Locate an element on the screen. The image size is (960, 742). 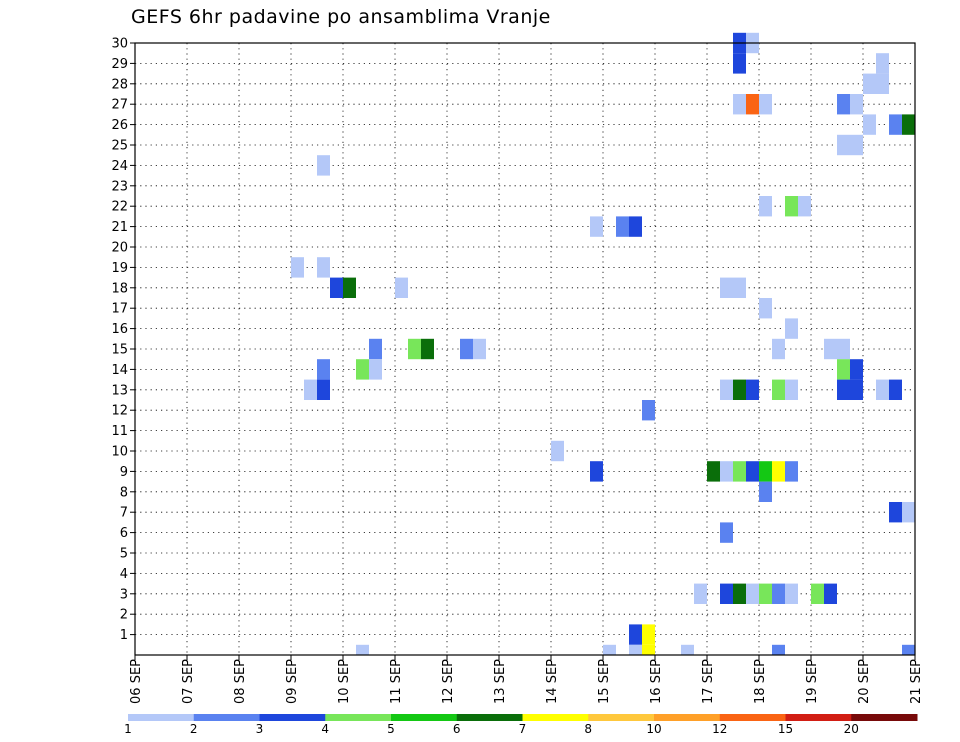
legend-label: 4 is located at coordinates (325, 729).